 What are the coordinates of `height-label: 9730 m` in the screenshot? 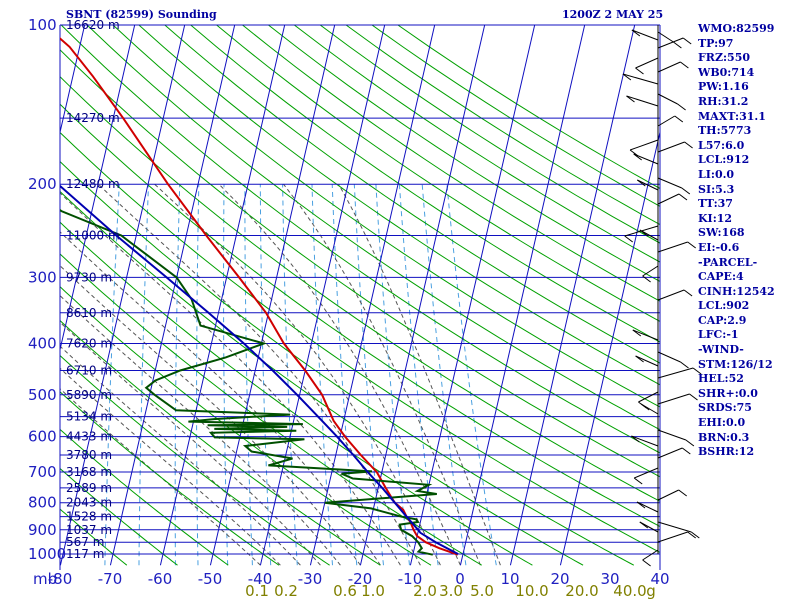 It's located at (89, 277).